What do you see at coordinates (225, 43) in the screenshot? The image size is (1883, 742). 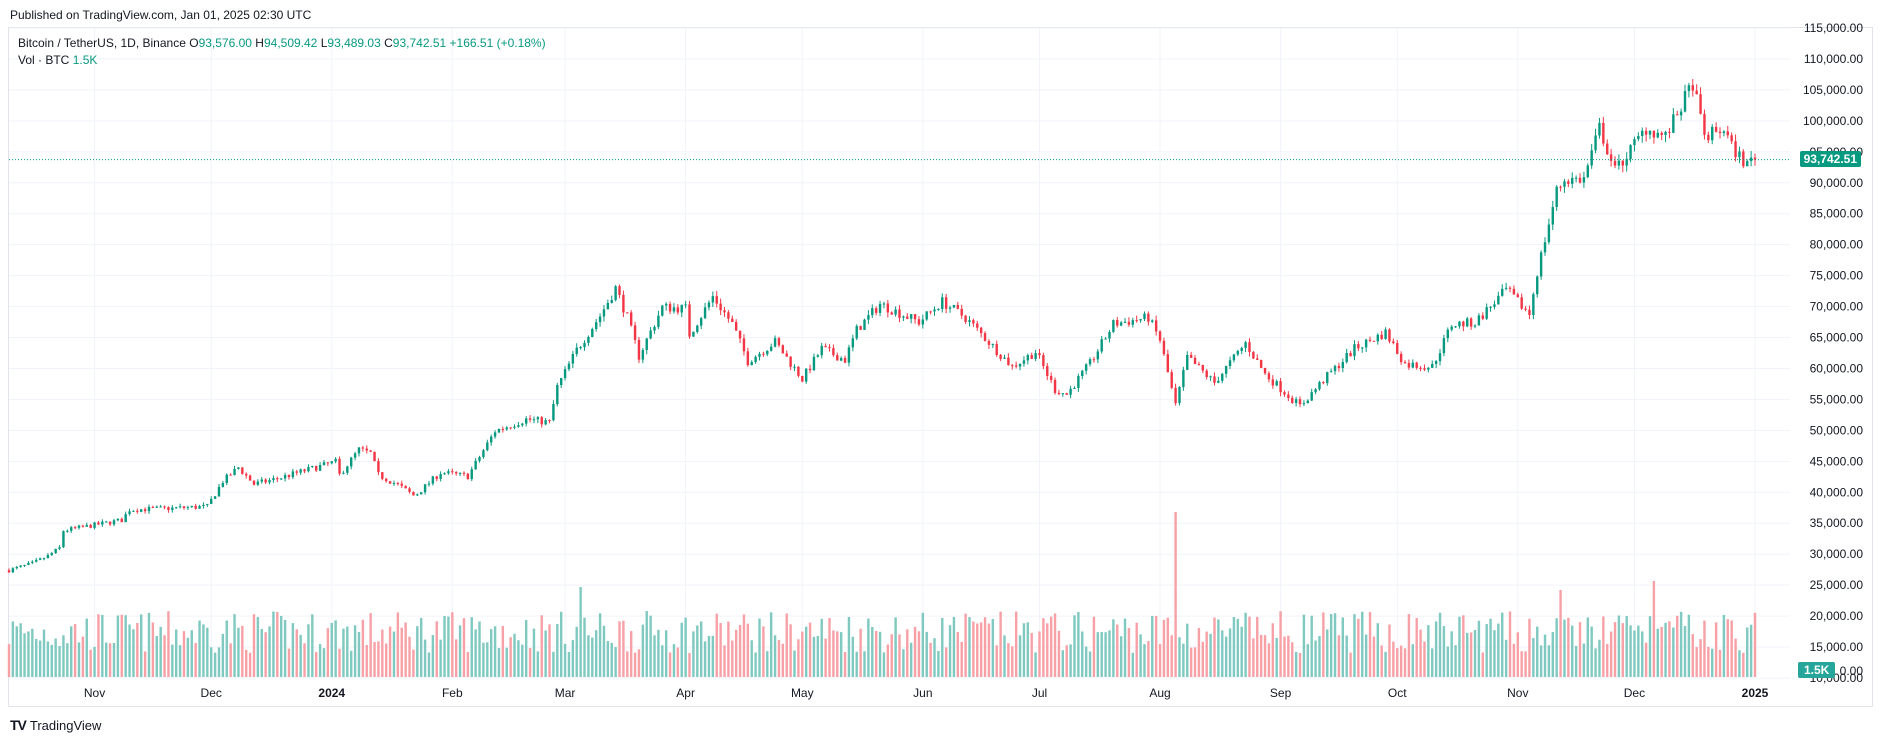 I see `open-value: 93,576.00` at bounding box center [225, 43].